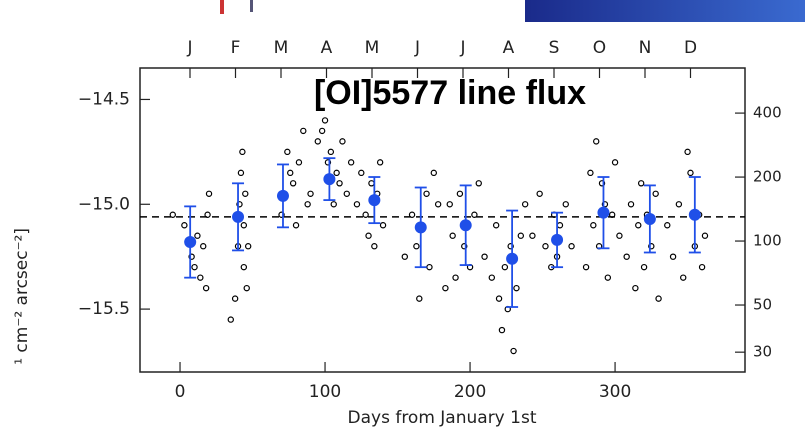  I want to click on y2-tick-label: 100, so click(767, 241).